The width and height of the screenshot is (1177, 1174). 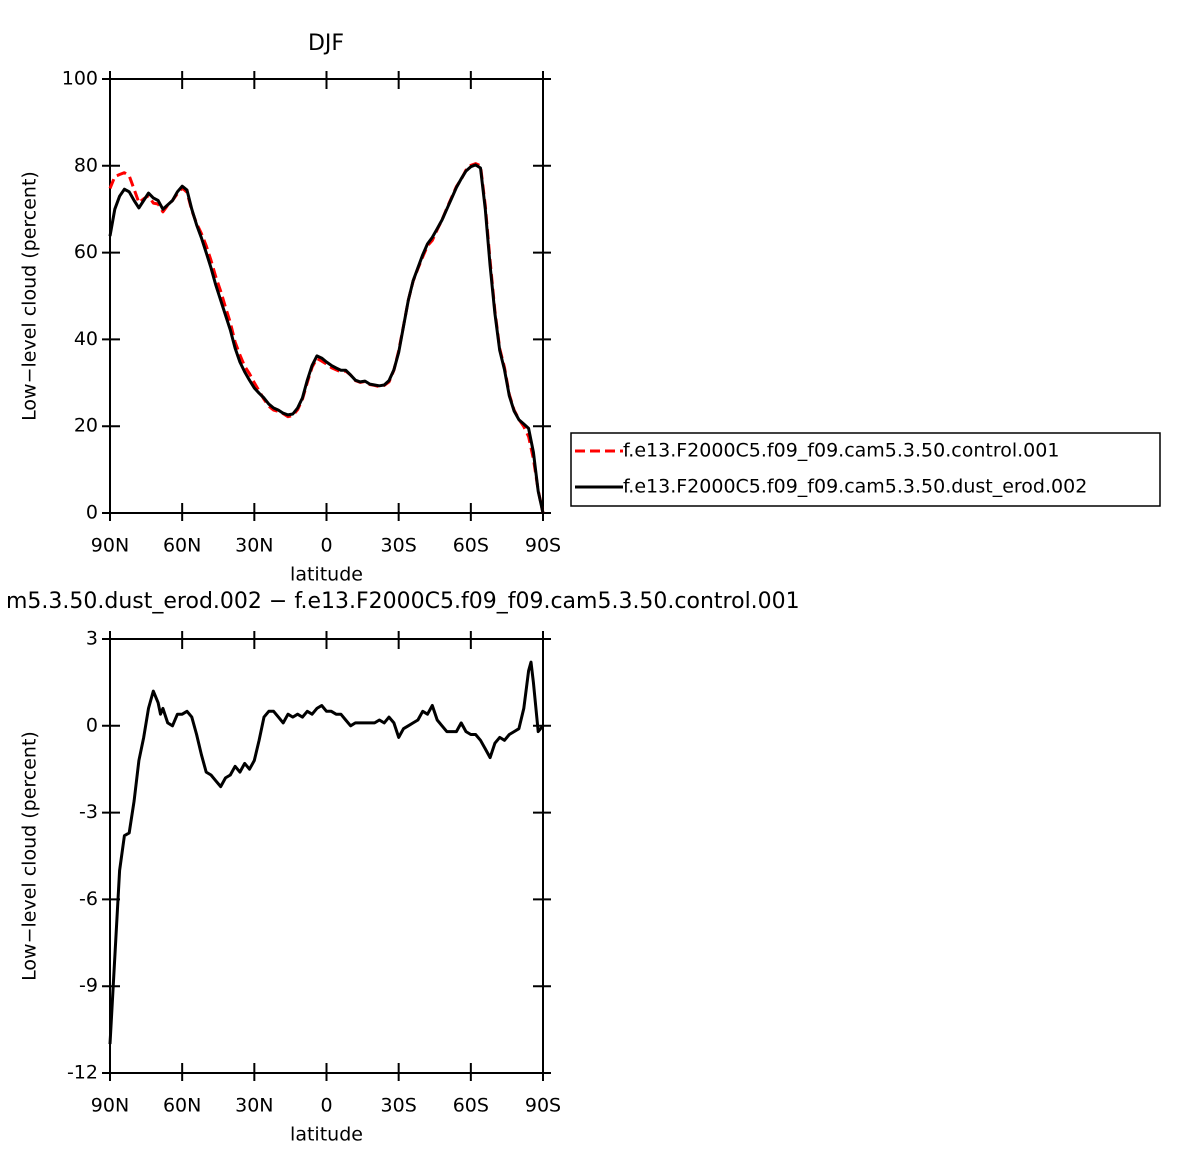 What do you see at coordinates (88, 986) in the screenshot?
I see `y-tick-label: -9` at bounding box center [88, 986].